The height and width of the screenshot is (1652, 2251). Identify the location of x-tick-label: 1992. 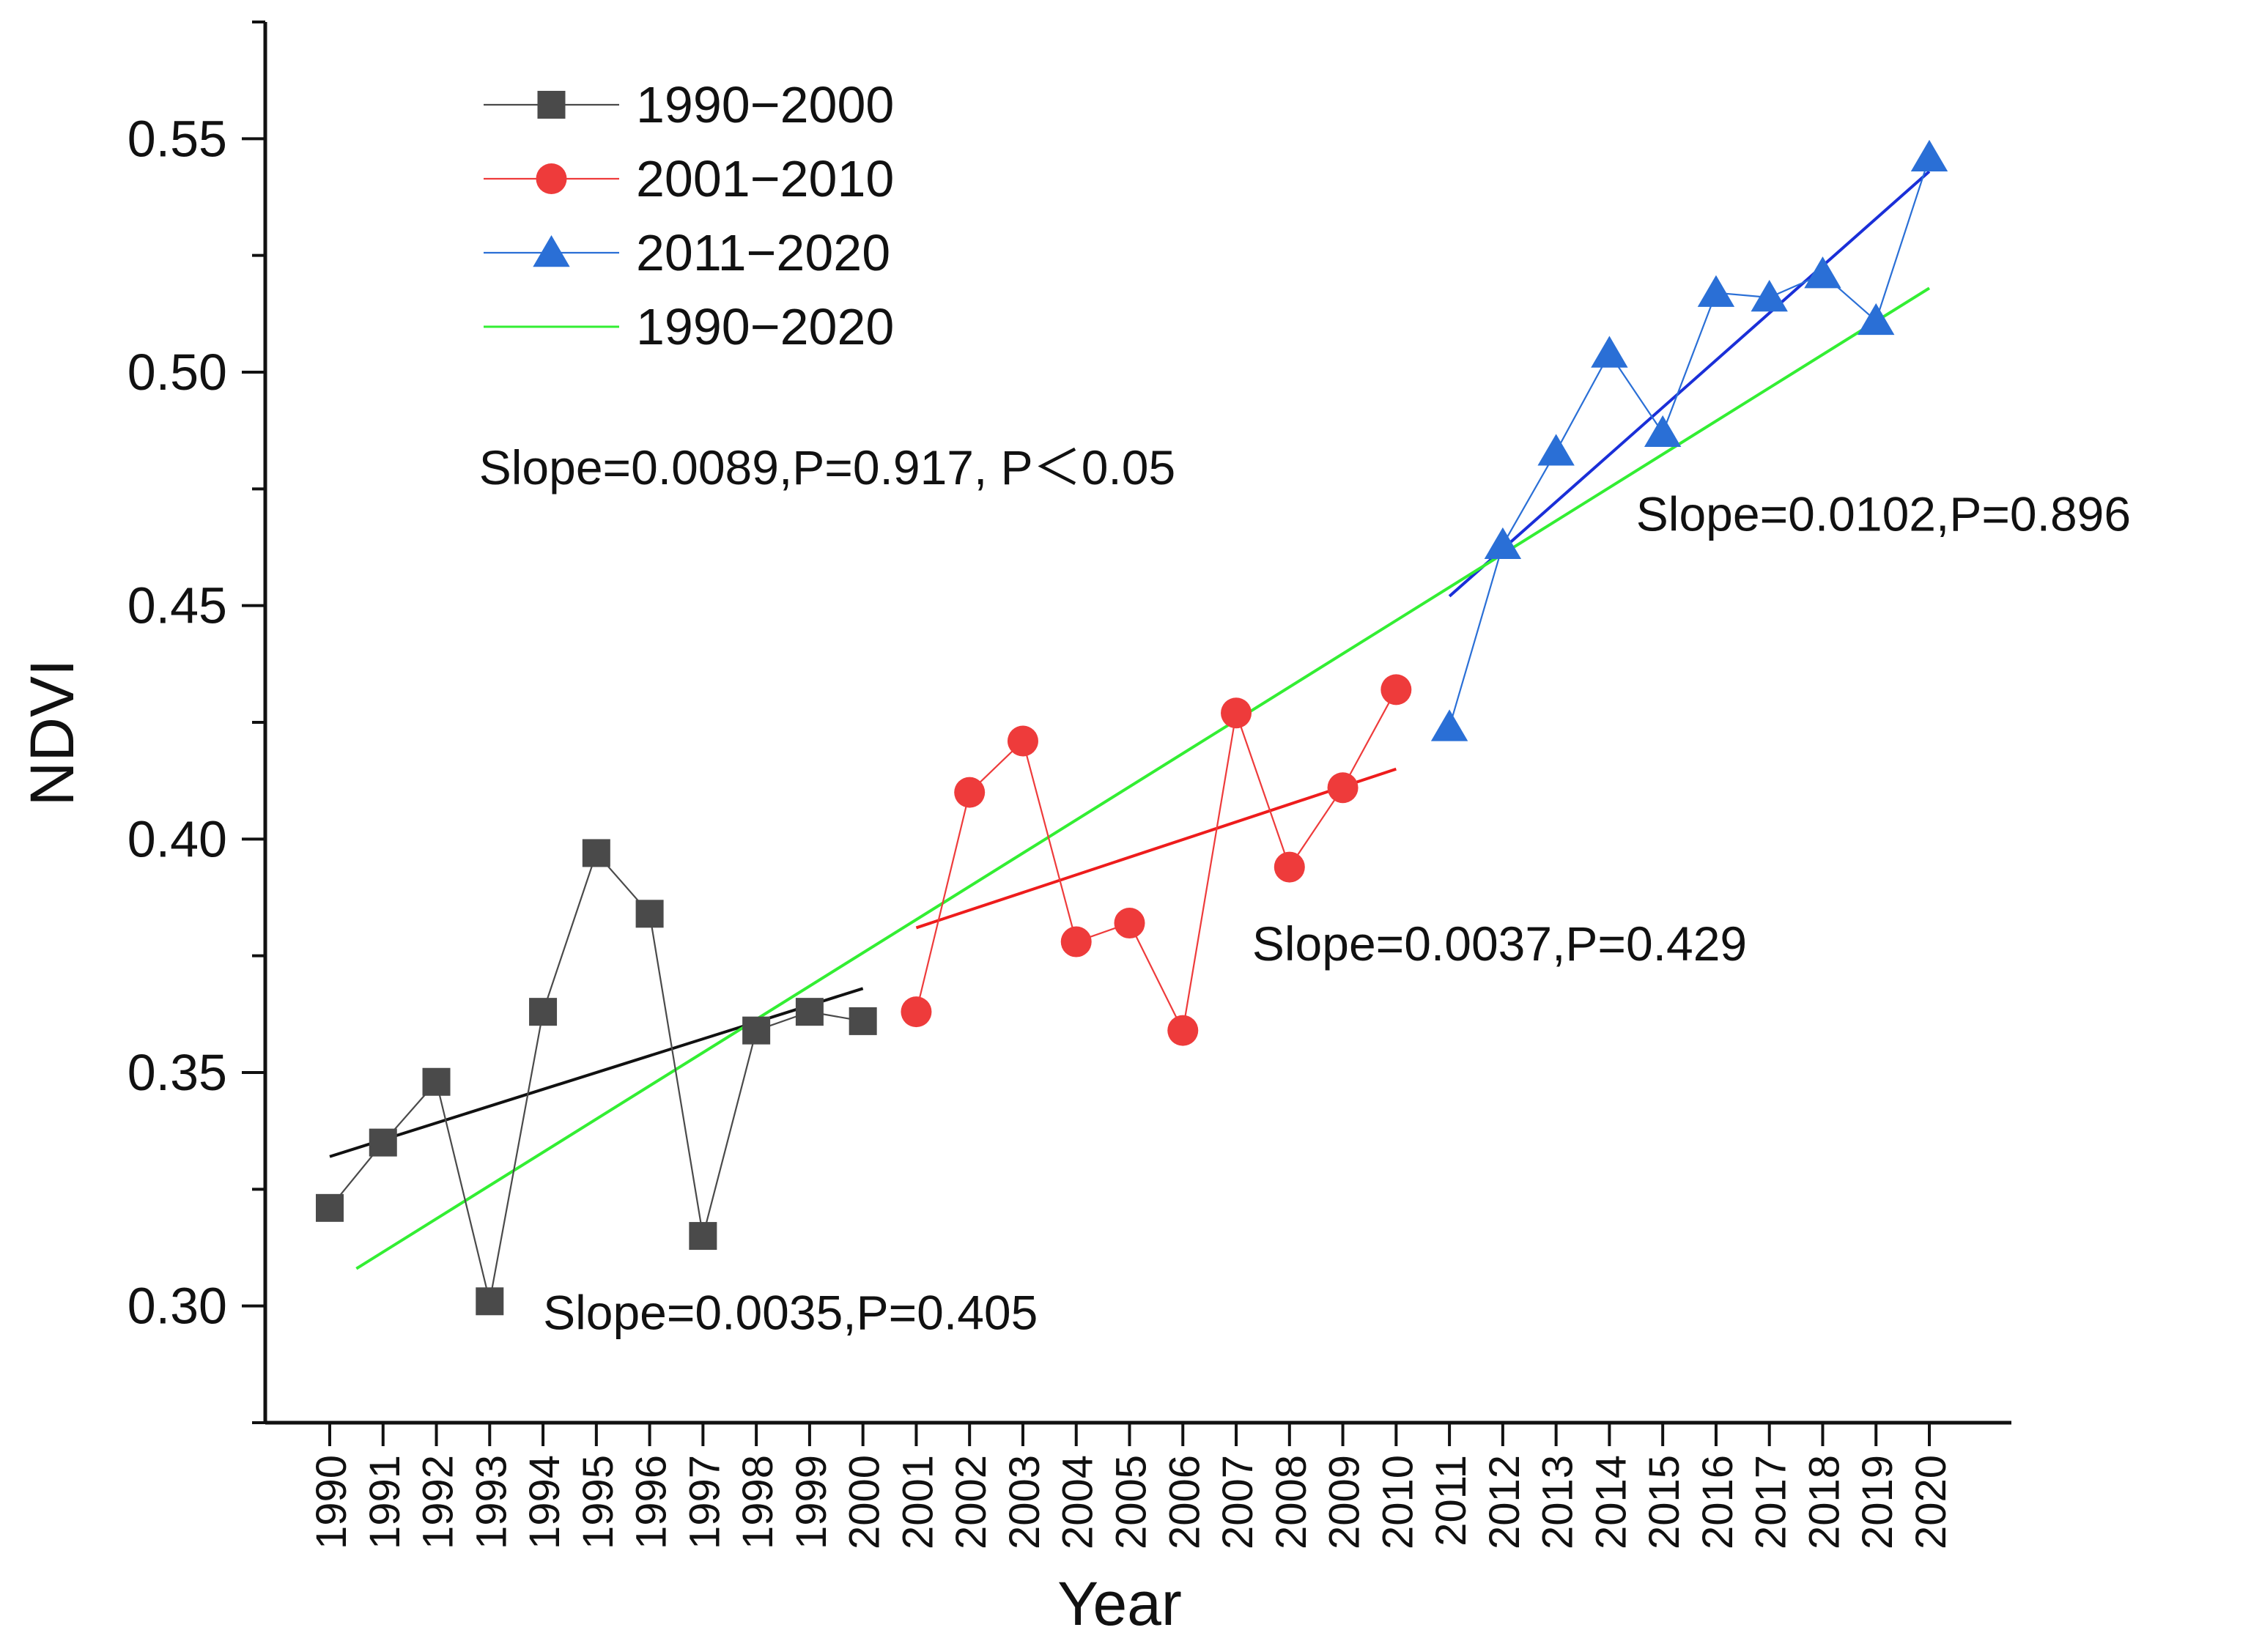
(439, 1502).